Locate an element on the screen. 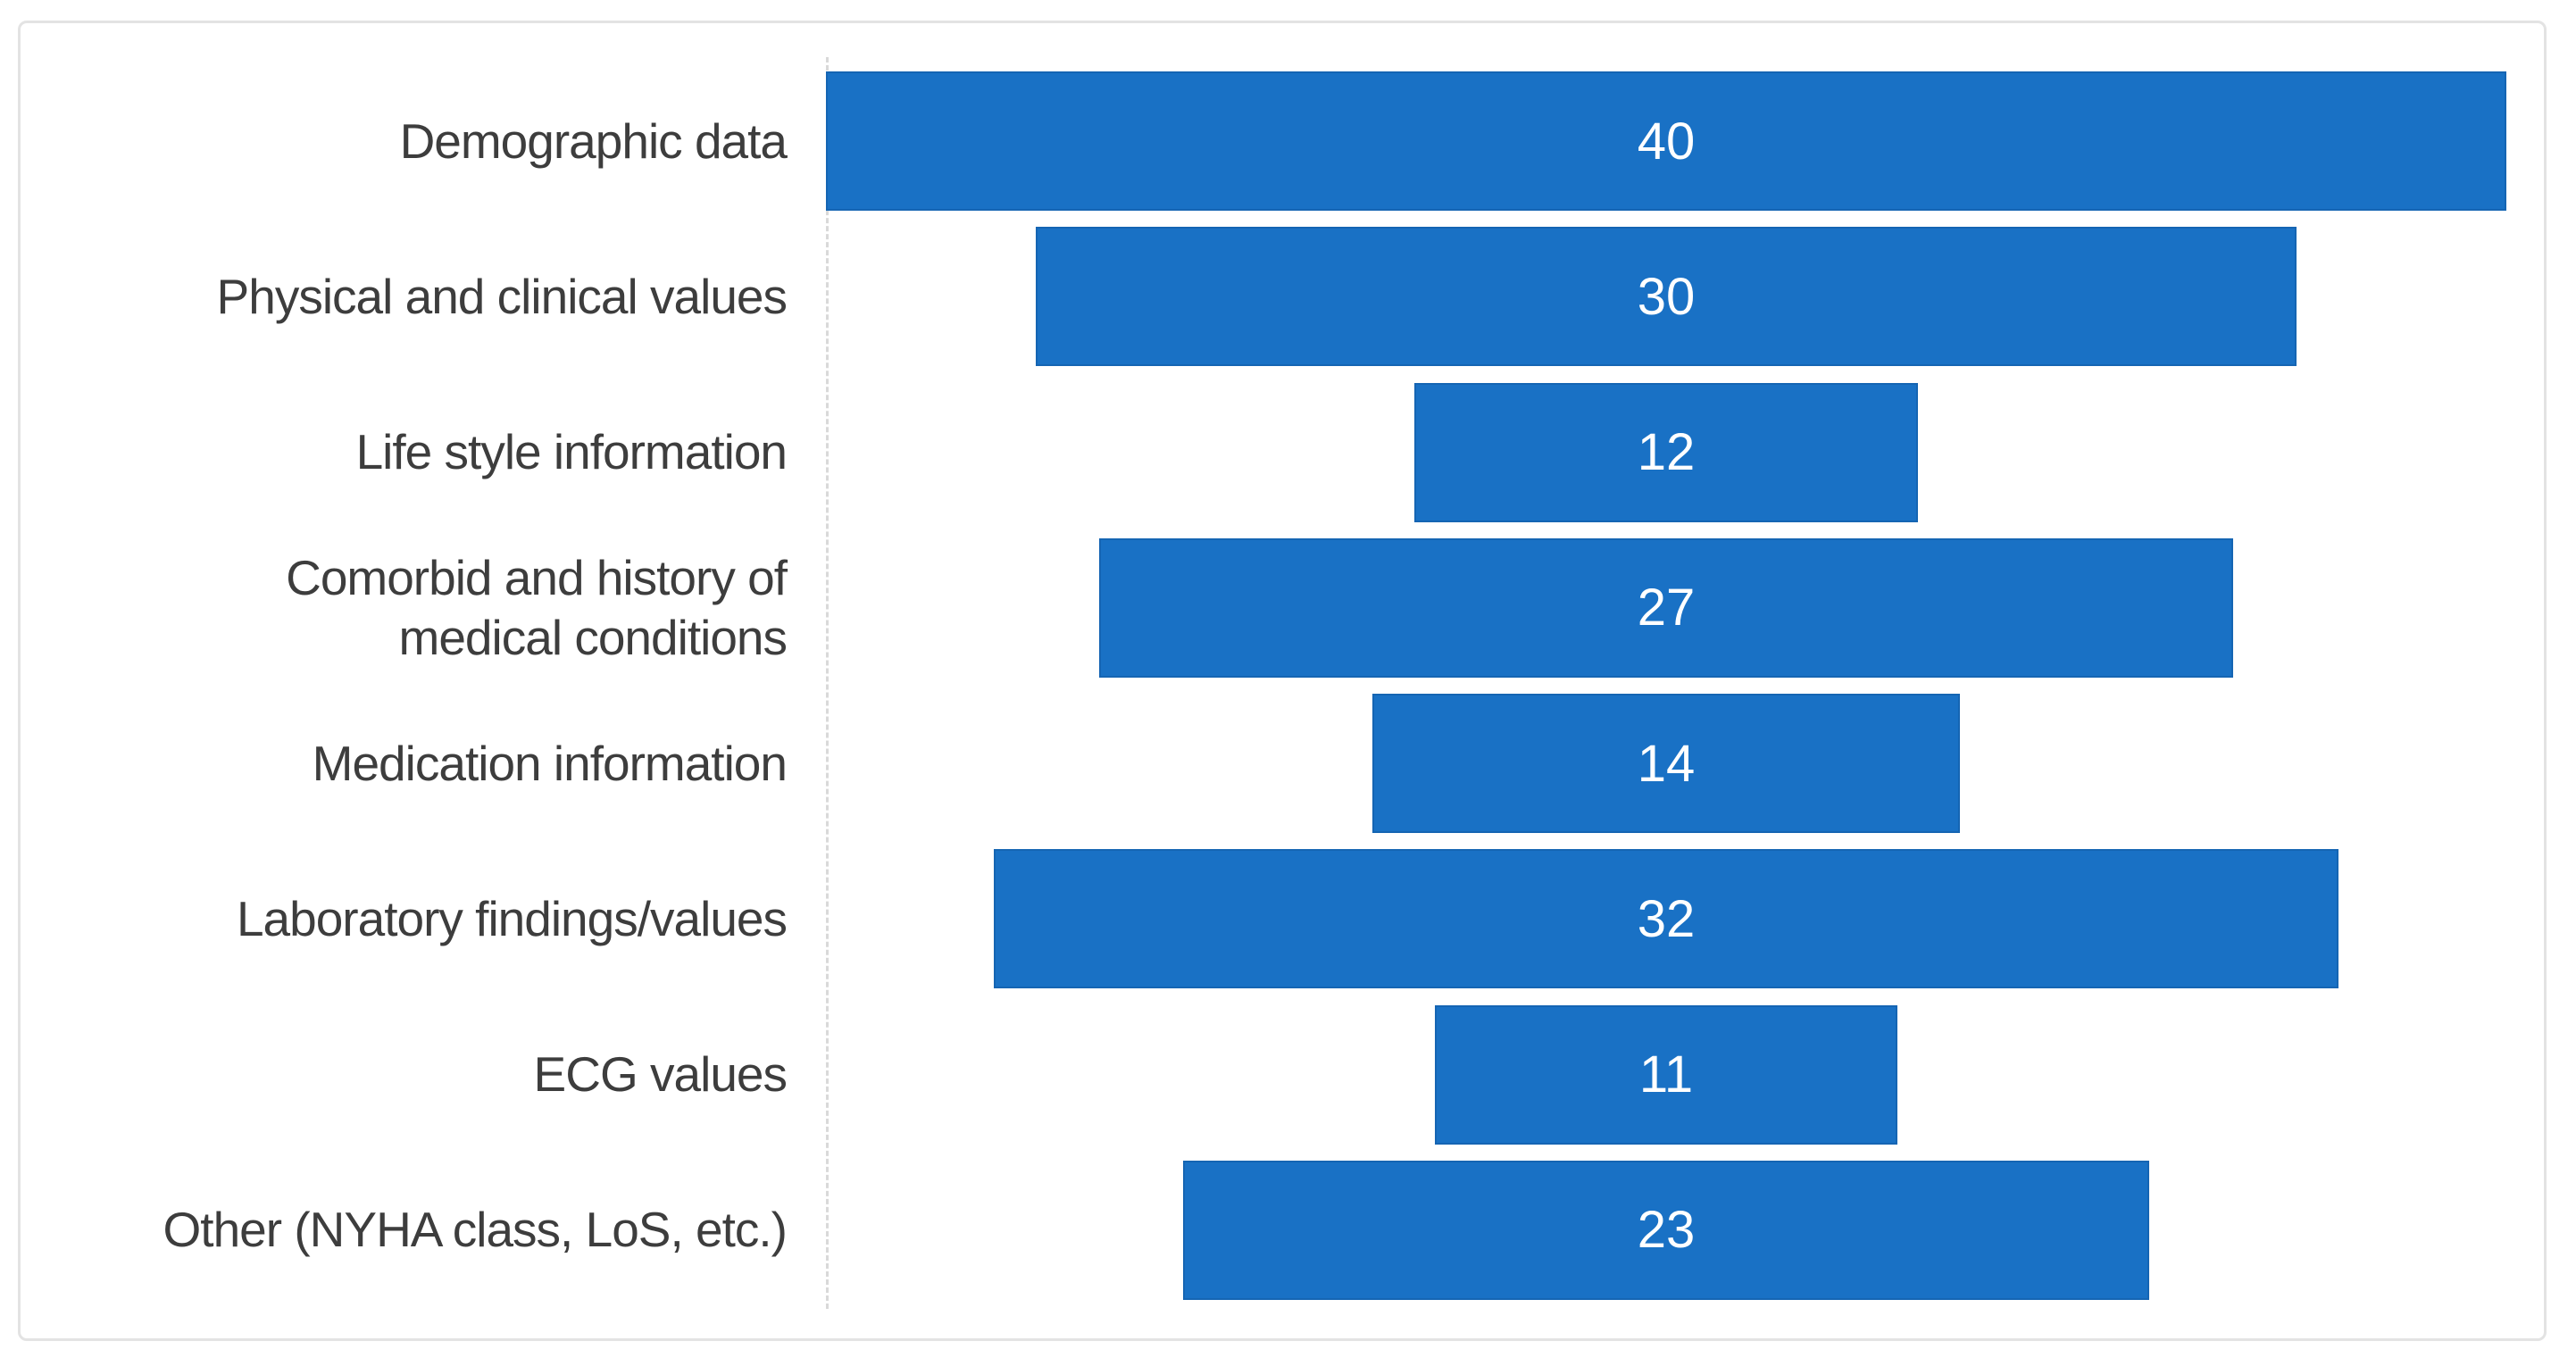 This screenshot has width=2576, height=1366. funnel-bar: 23 is located at coordinates (1666, 1230).